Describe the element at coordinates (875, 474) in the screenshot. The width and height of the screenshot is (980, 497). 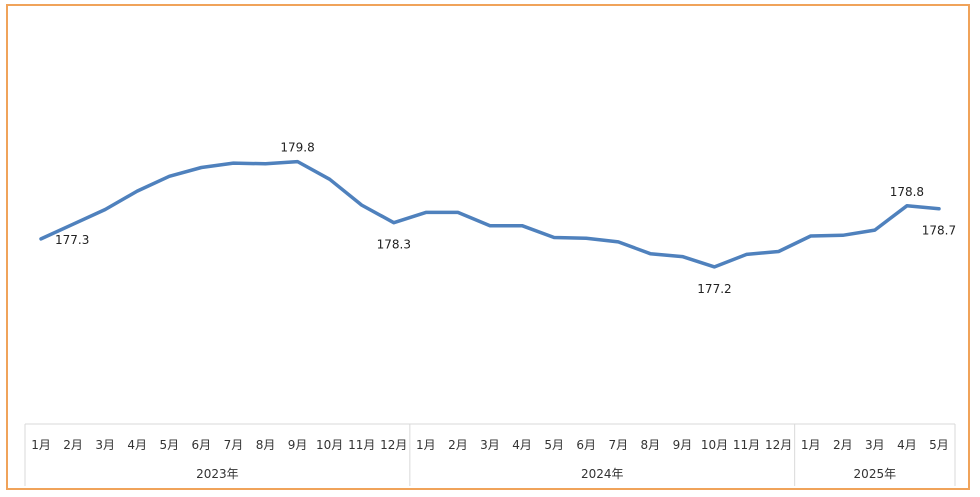
I see `group-label: 2025年` at that location.